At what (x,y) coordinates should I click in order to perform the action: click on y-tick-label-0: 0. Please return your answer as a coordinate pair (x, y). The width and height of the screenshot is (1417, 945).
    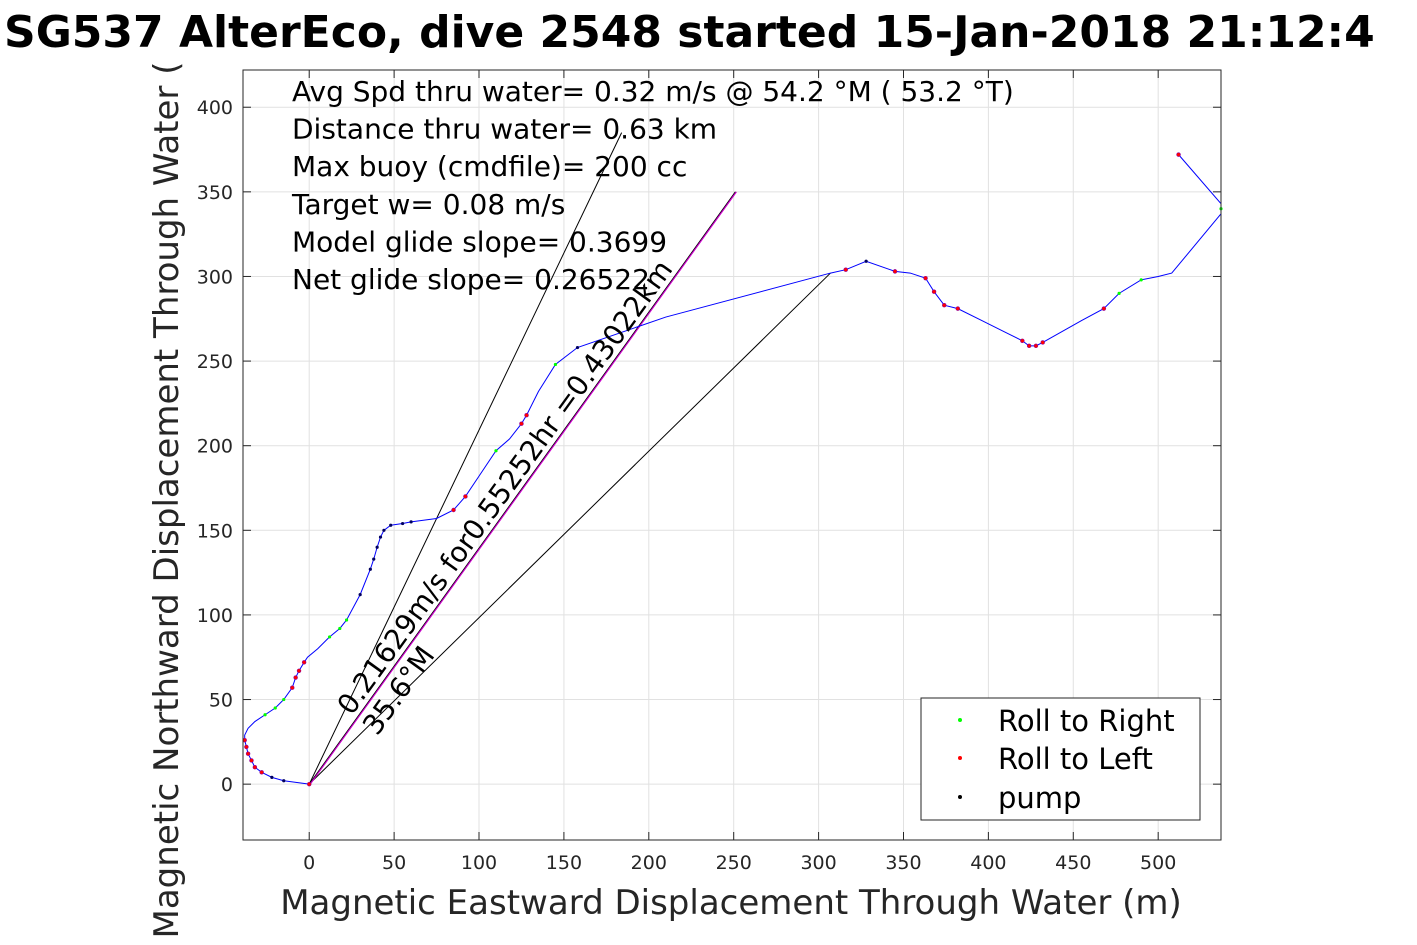
    Looking at the image, I should click on (227, 785).